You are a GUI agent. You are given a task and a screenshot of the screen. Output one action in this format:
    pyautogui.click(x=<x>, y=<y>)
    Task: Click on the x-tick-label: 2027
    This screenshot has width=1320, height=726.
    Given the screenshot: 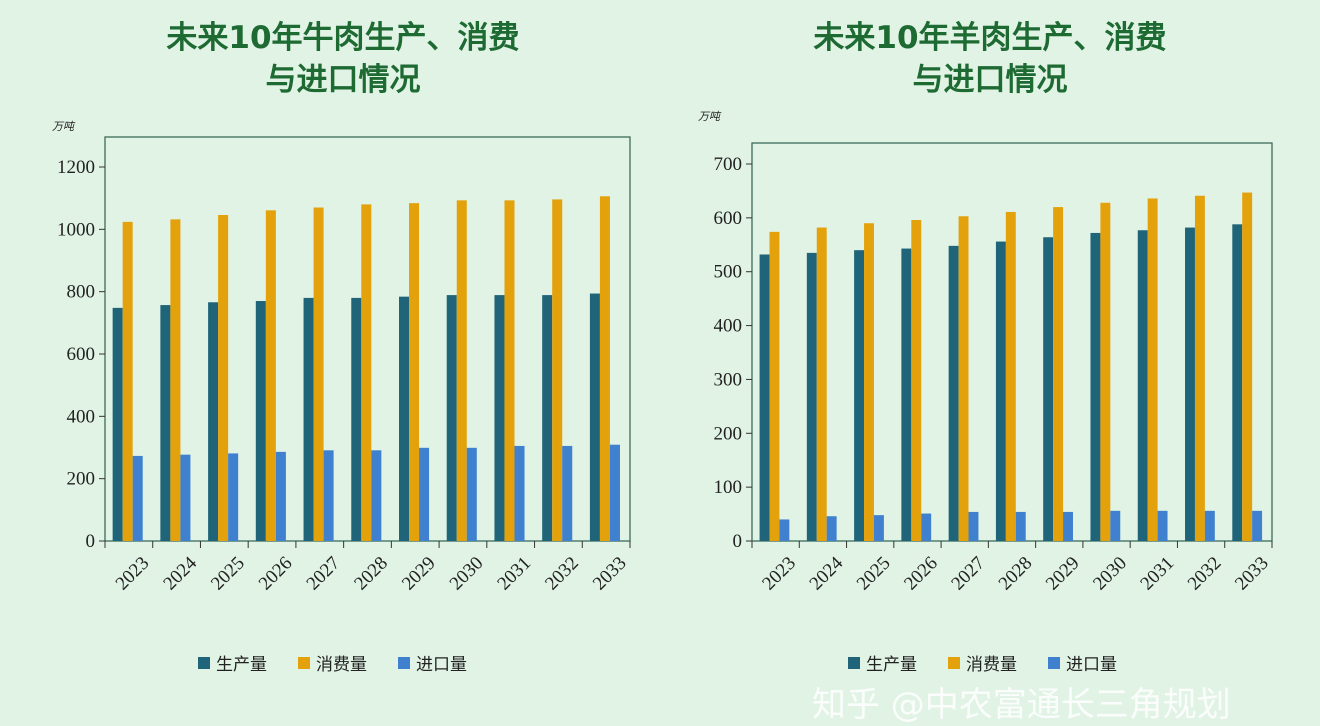 What is the action you would take?
    pyautogui.click(x=968, y=574)
    